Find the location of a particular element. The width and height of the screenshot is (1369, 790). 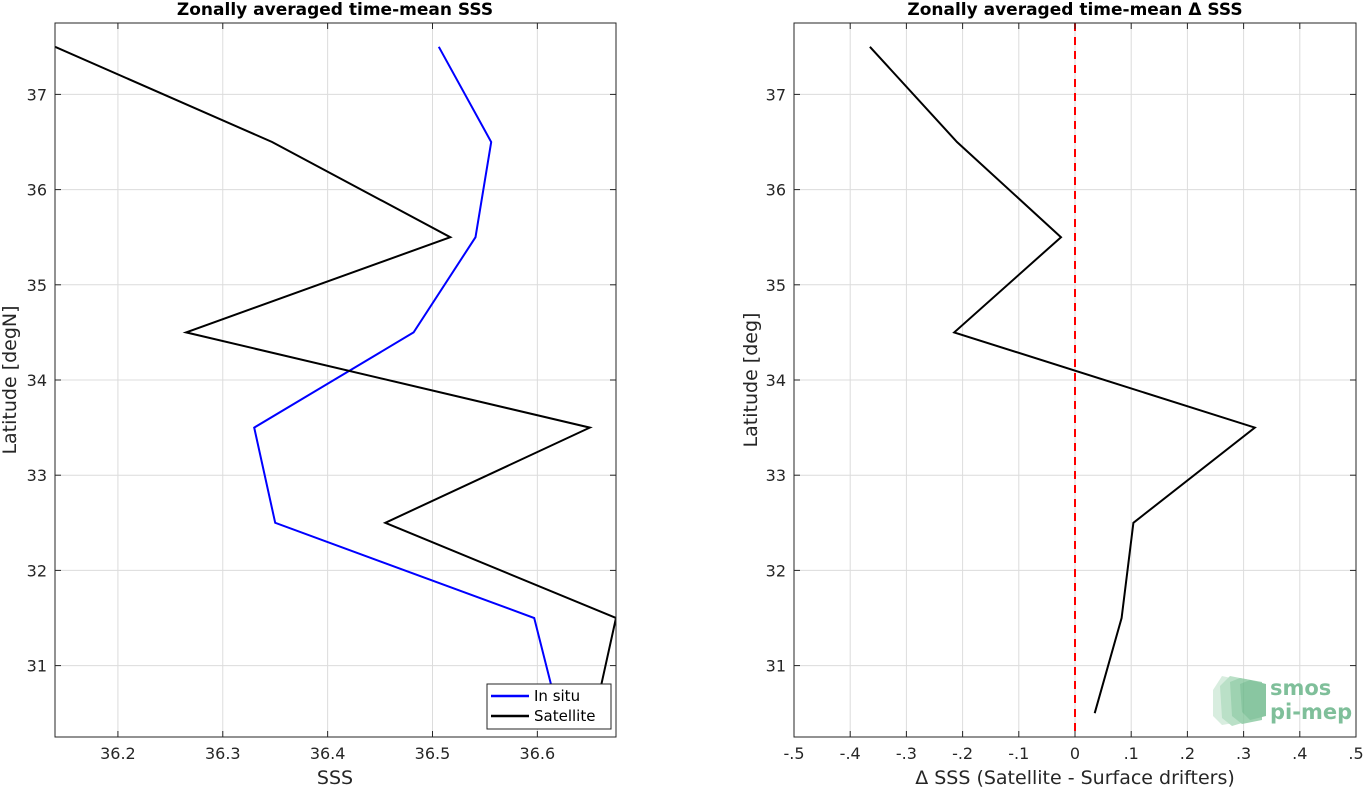

logo-mark is located at coordinates (1239, 701).